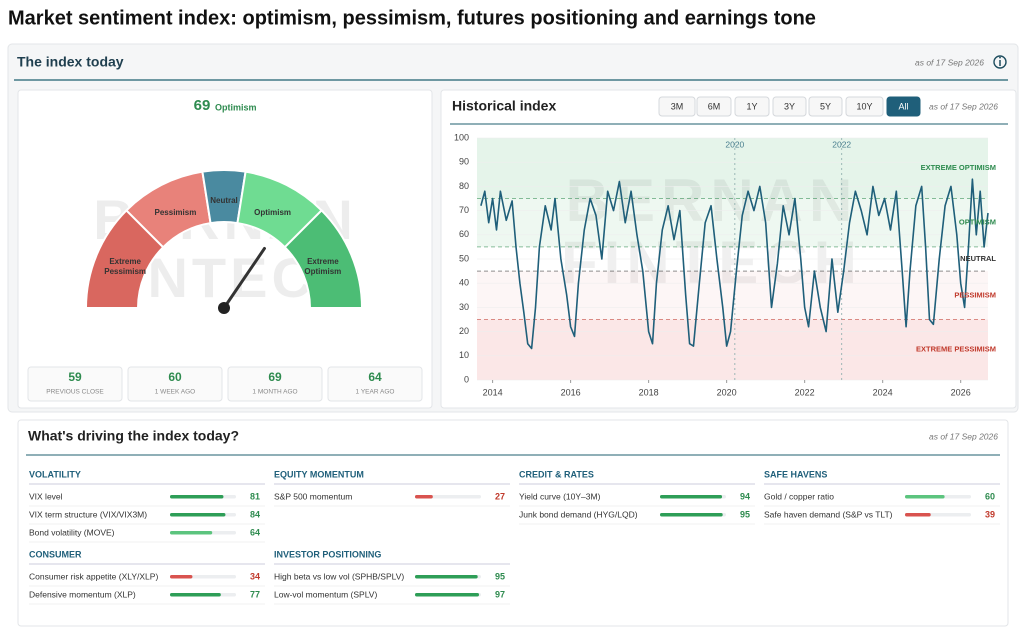 The image size is (1024, 635). I want to click on driver-value: 97, so click(500, 594).